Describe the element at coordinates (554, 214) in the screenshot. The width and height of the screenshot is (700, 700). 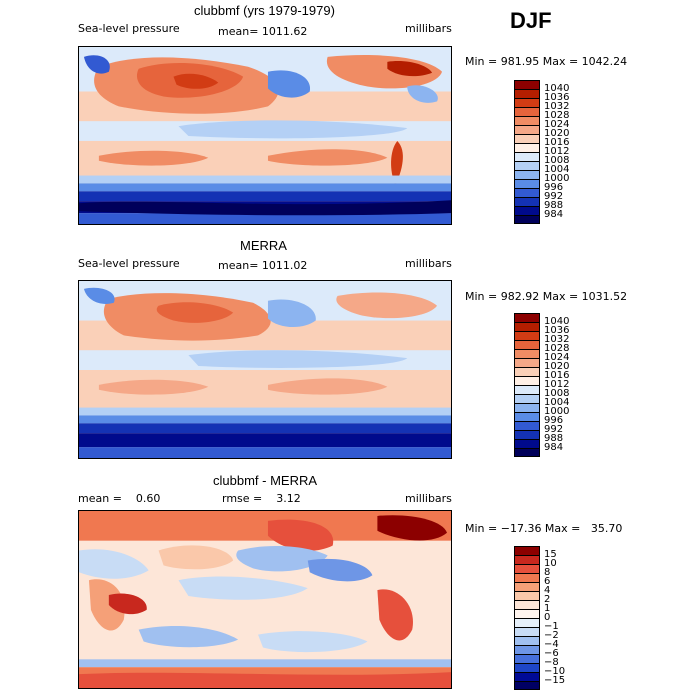
I see `panel-1-cb-label: 984` at that location.